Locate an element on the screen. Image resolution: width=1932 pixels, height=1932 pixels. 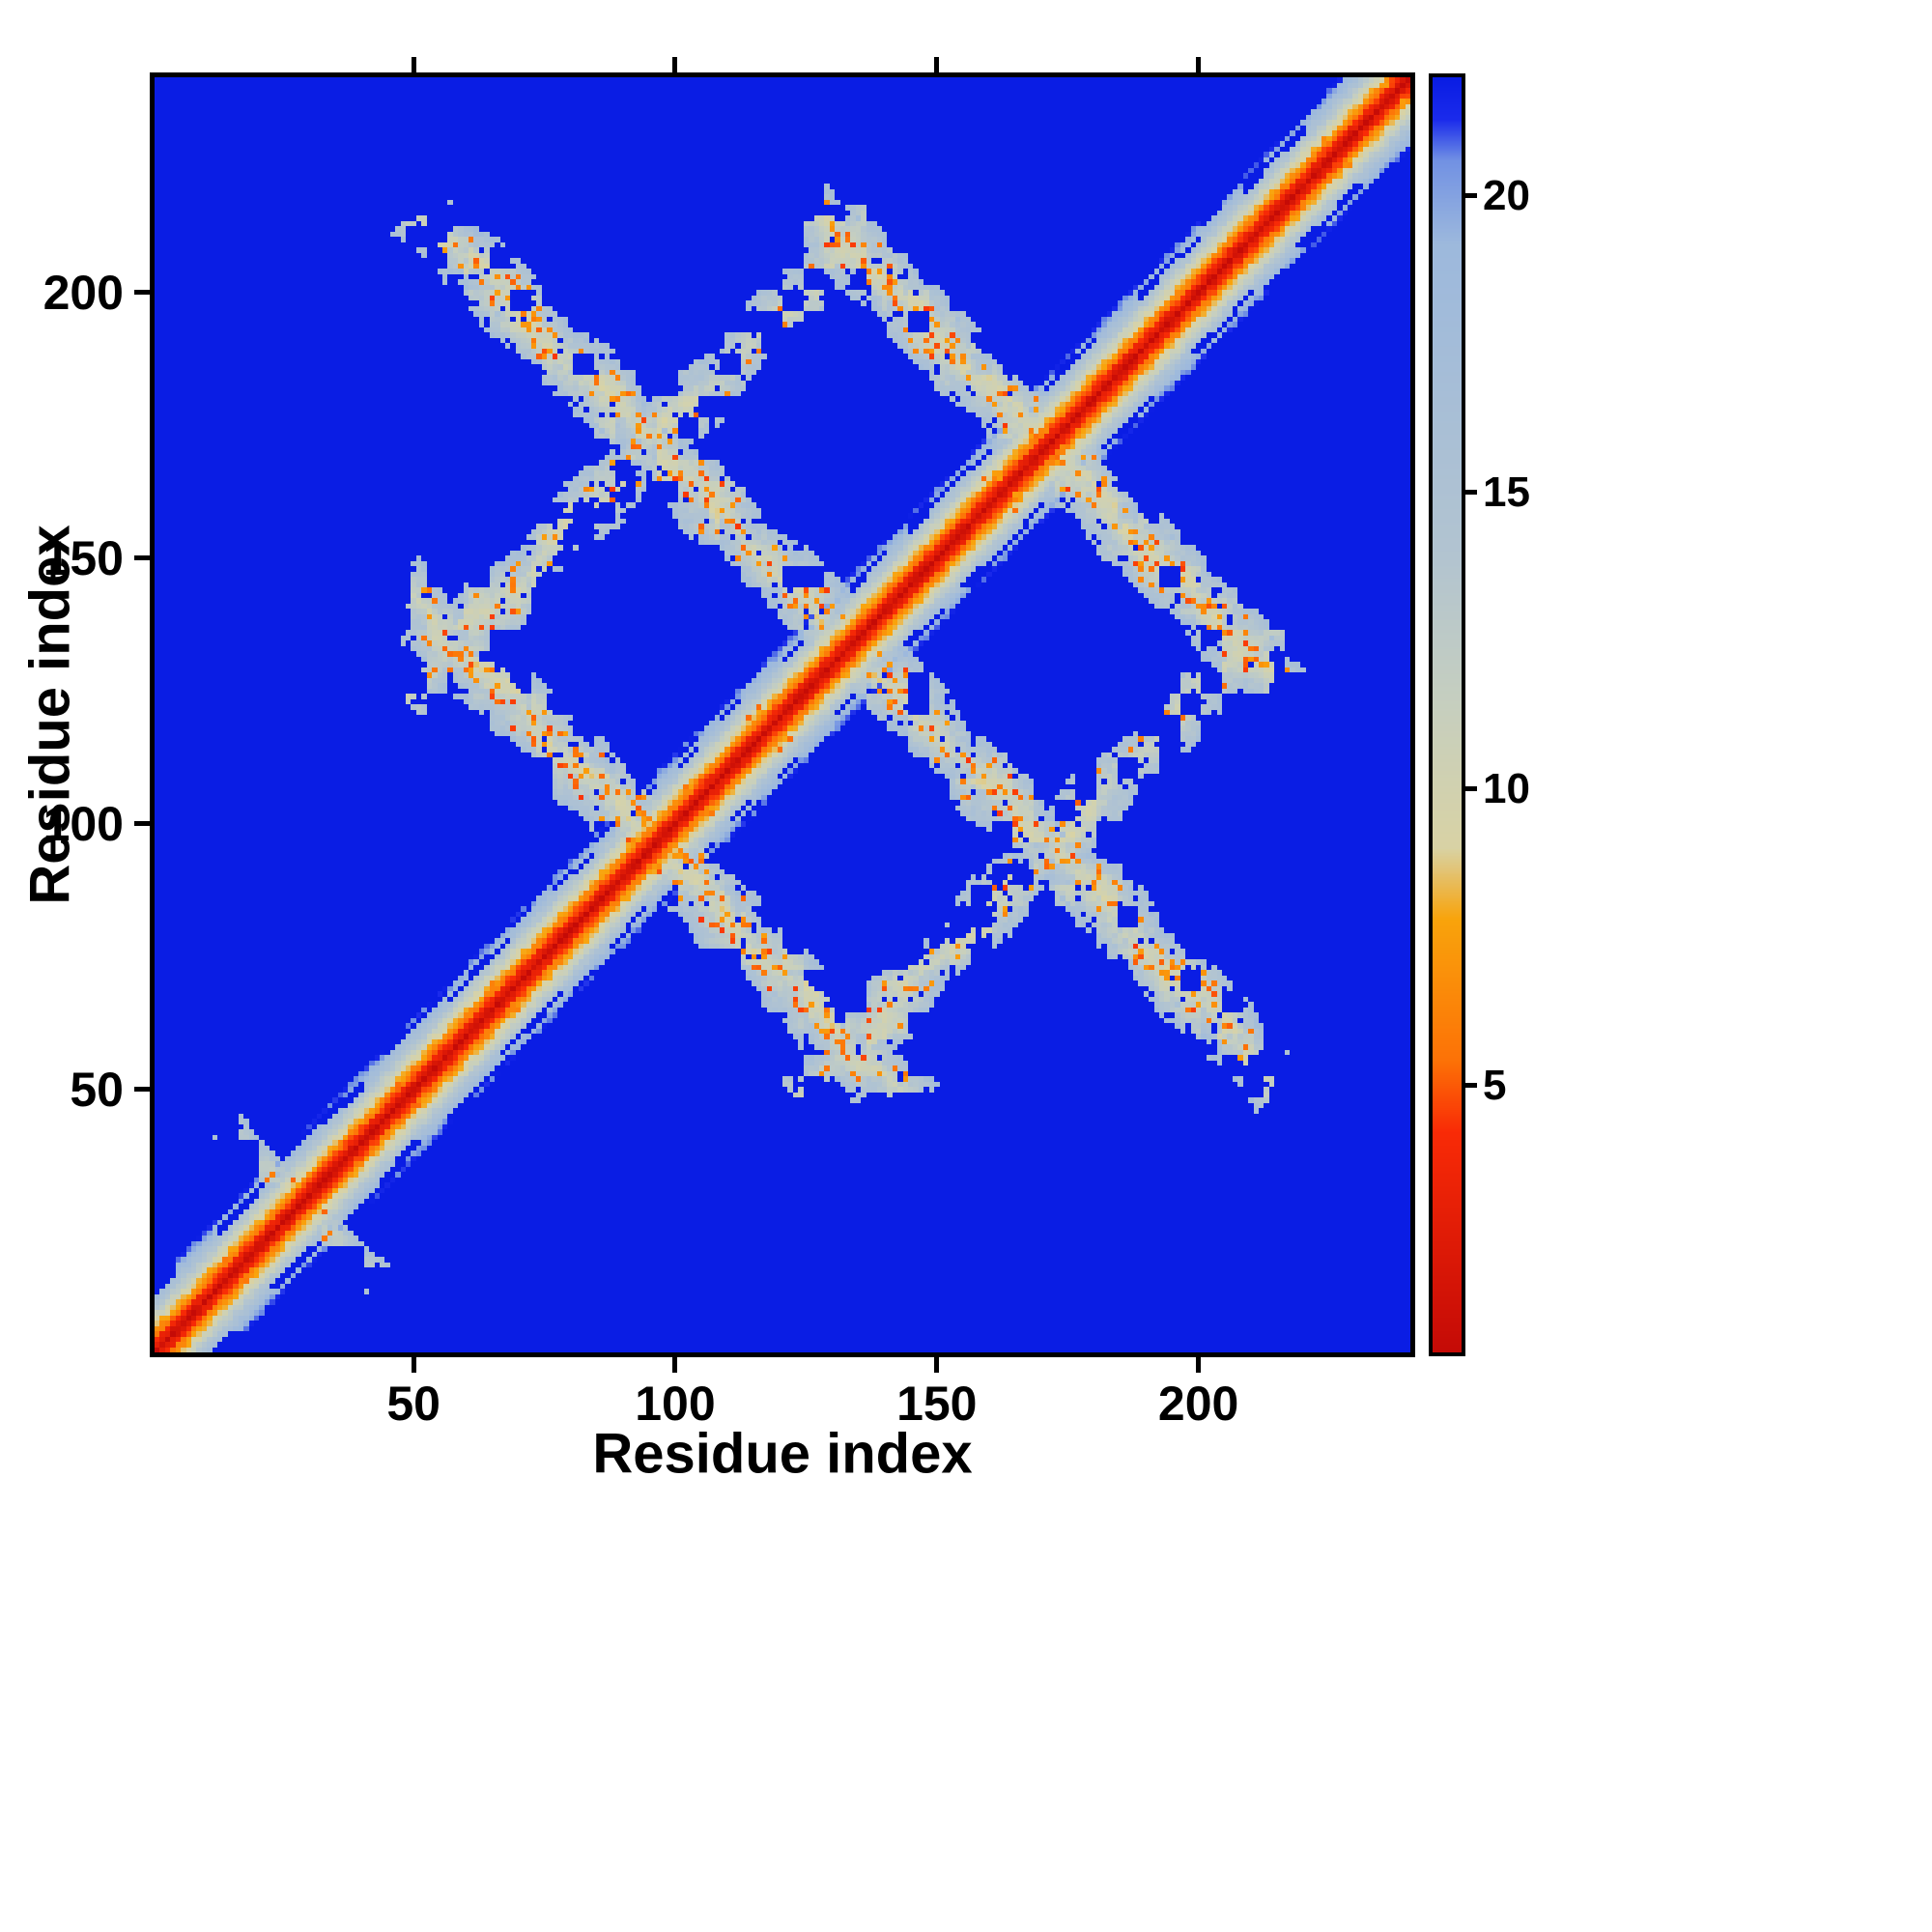
y-tick-label: 50 is located at coordinates (97, 1089).